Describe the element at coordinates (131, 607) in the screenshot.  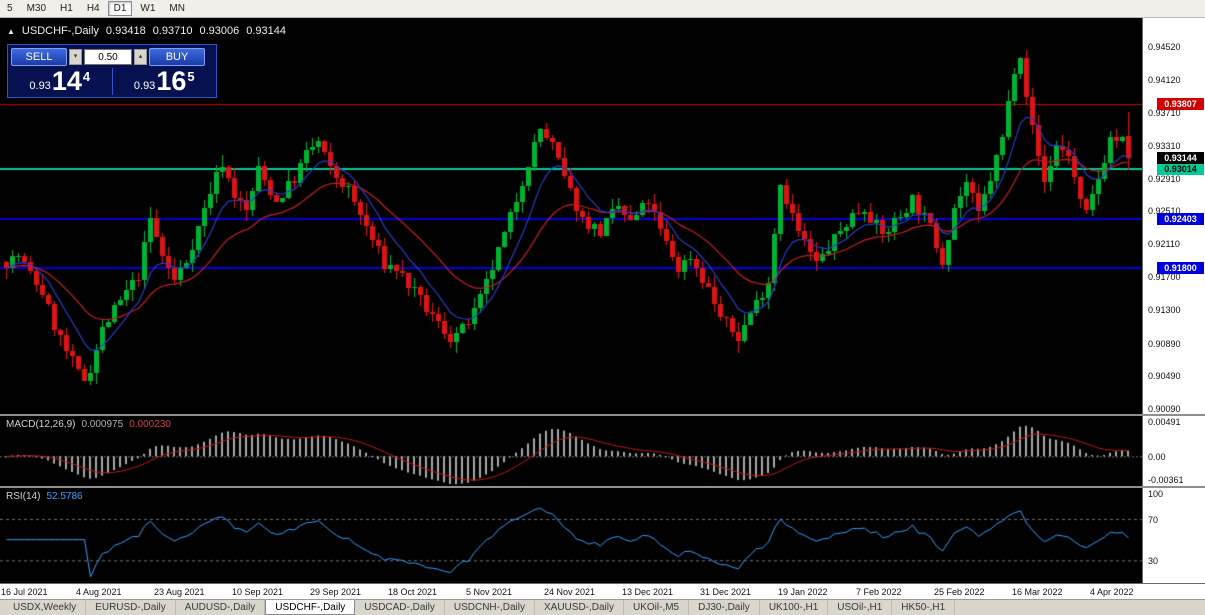
I see `symbol-tab-eurusd: EURUSD-,Daily` at that location.